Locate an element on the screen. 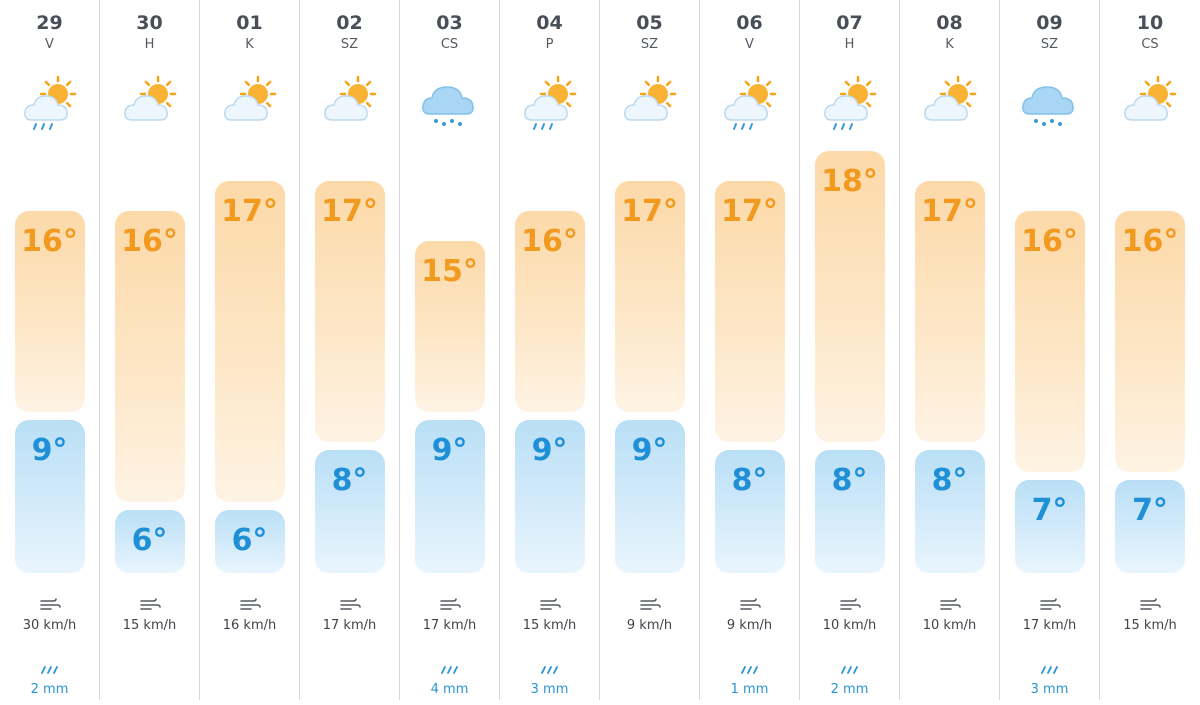  day-column: 04 P 16° 9° 15 km/h 3 mm is located at coordinates (550, 350).